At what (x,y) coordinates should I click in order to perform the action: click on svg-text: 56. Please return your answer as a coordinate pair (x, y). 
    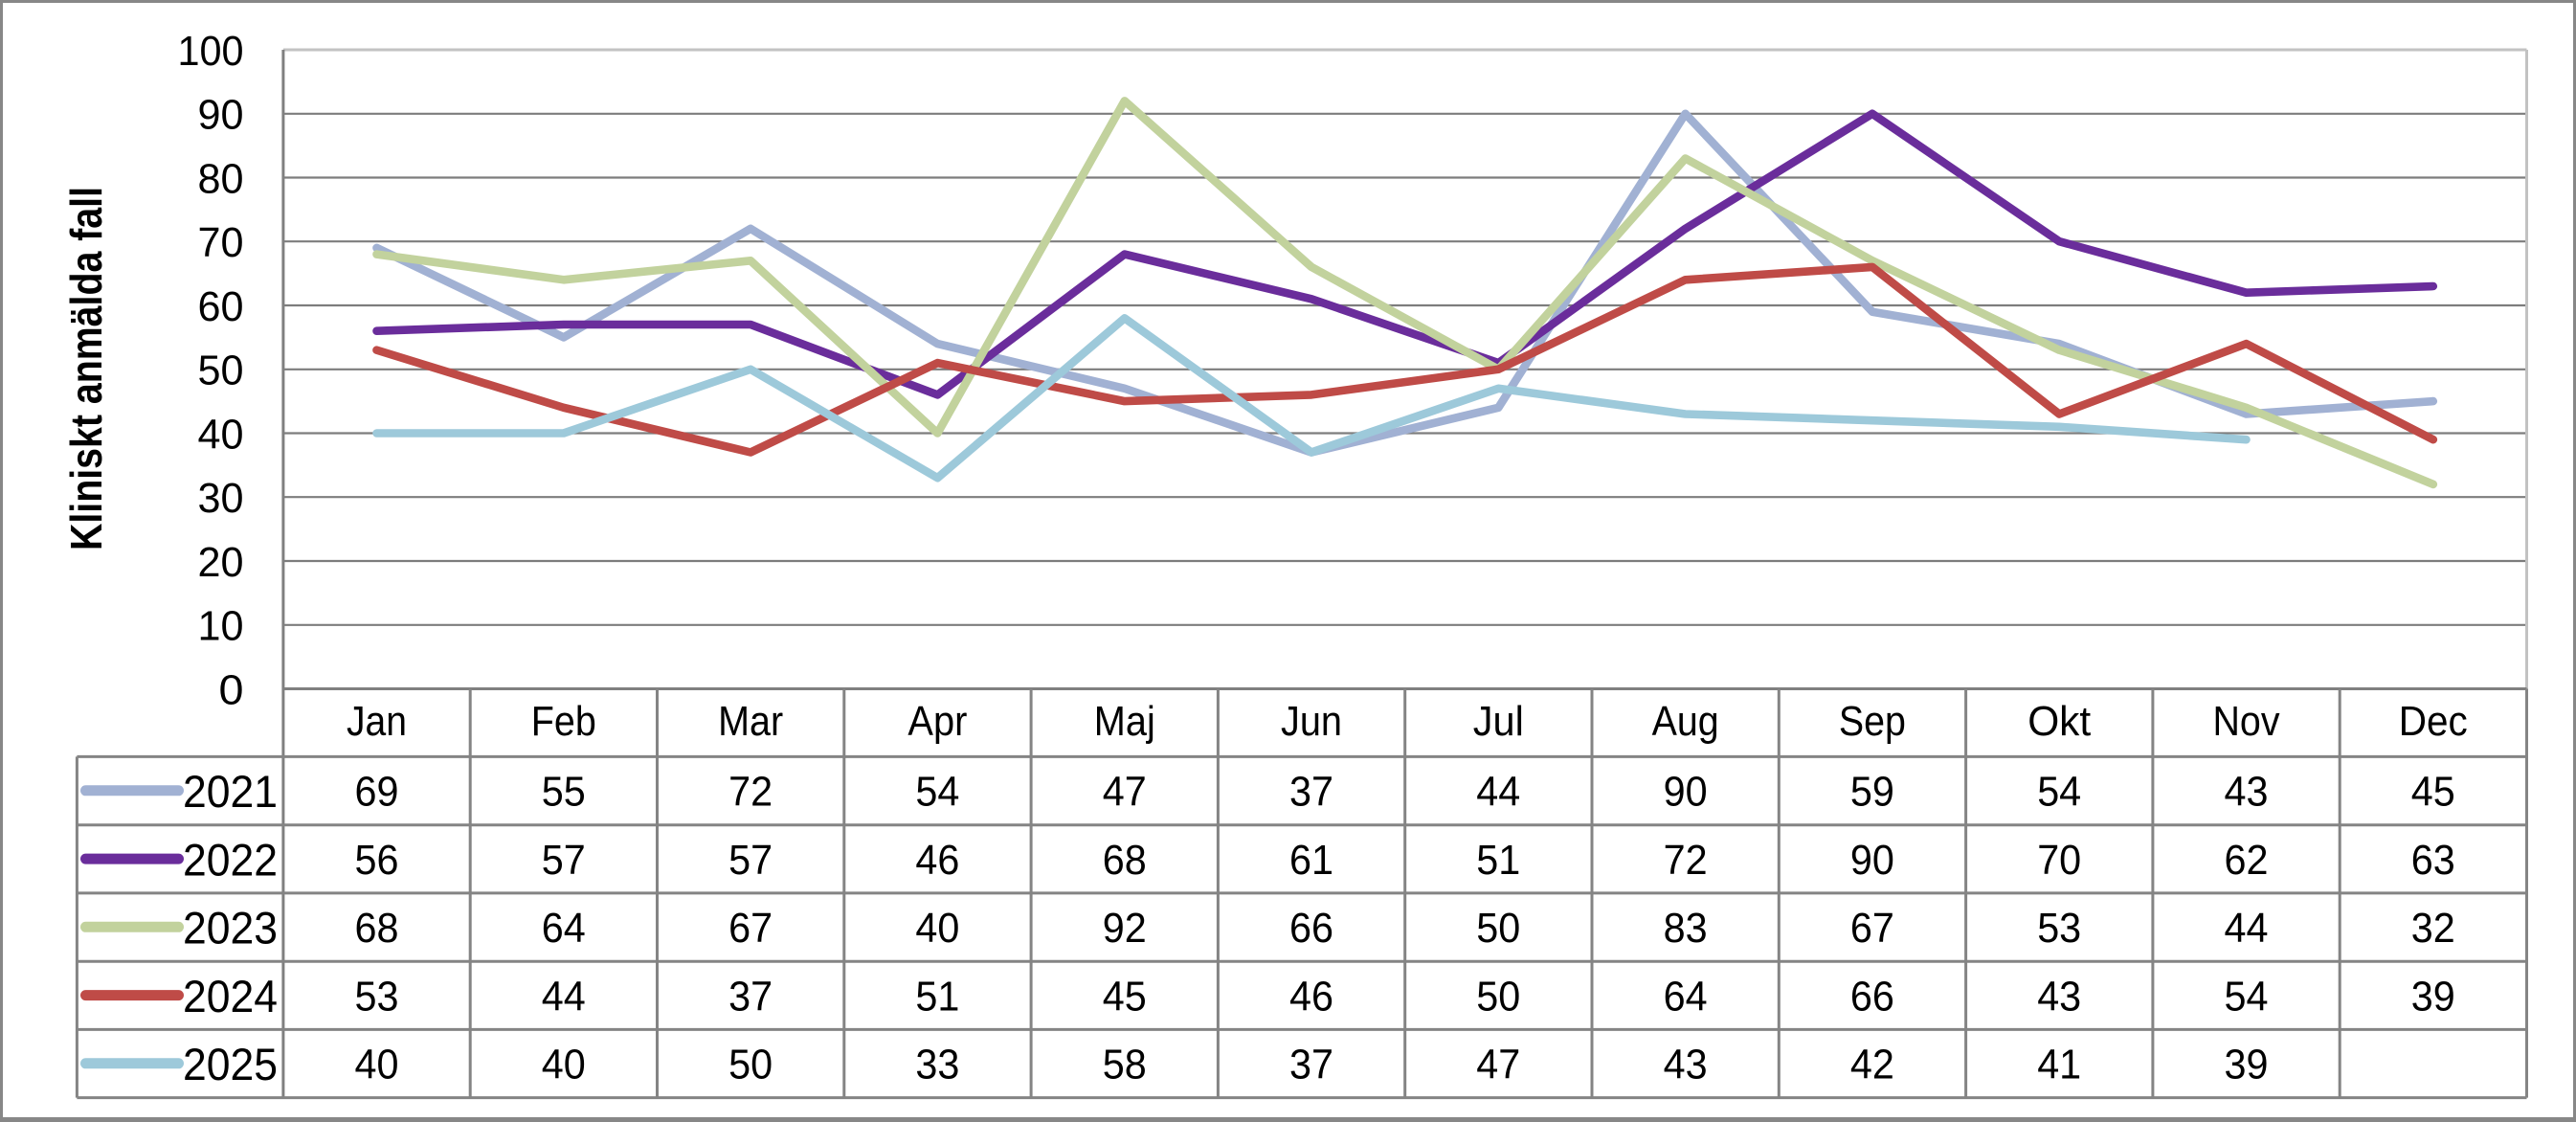
    Looking at the image, I should click on (377, 861).